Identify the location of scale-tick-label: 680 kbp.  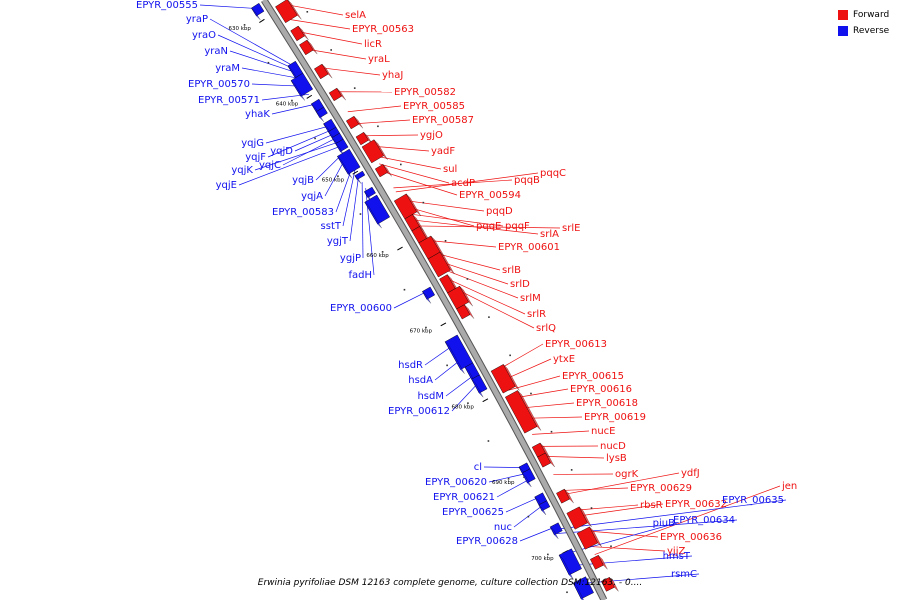
(462, 407).